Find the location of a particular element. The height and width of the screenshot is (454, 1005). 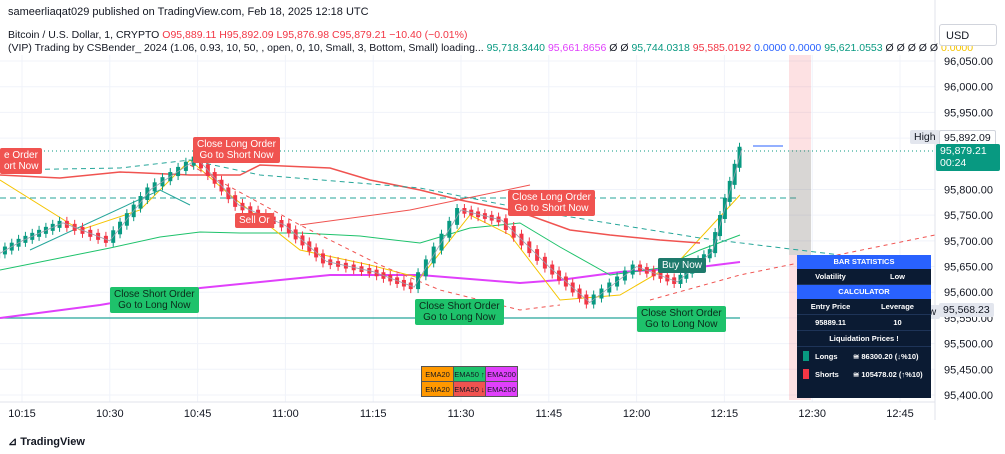

symbol-name: Bitcoin / U.S. Dollar, 1, CRYPTO is located at coordinates (84, 35).